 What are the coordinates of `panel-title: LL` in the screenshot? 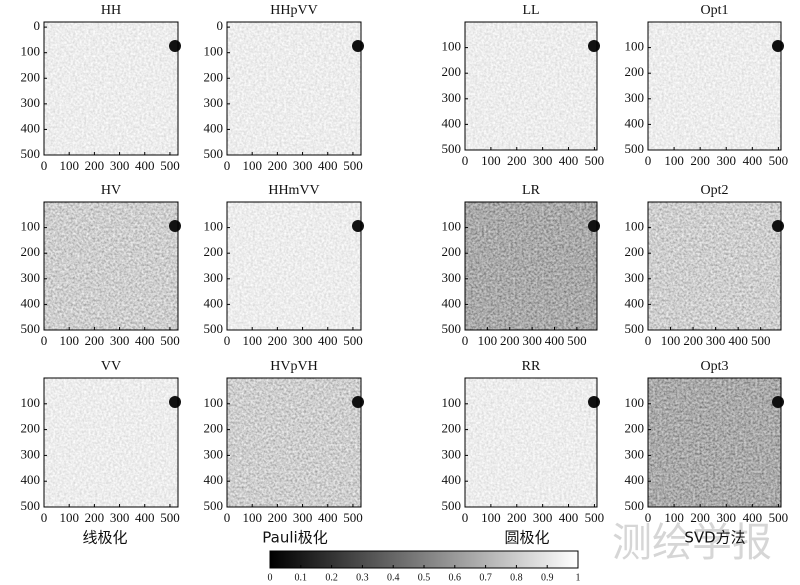 It's located at (530, 10).